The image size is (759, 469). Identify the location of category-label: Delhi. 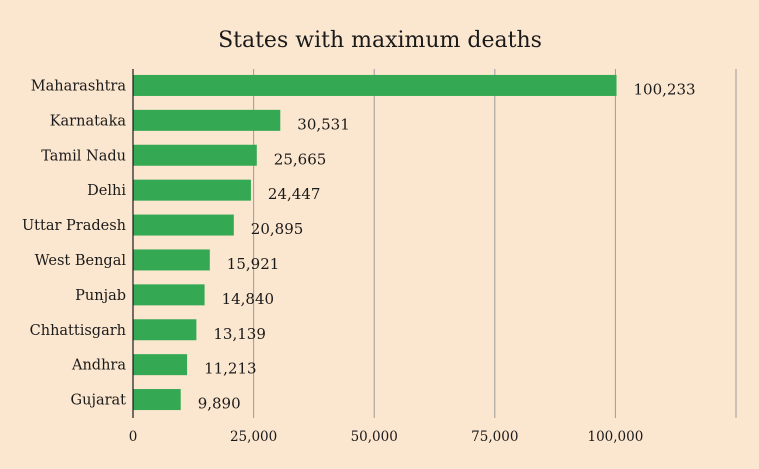
(106, 191).